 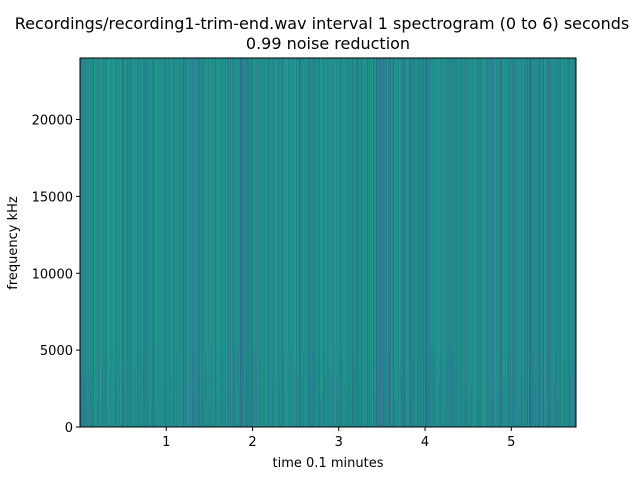 I want to click on x-tick-label: 5, so click(x=511, y=442).